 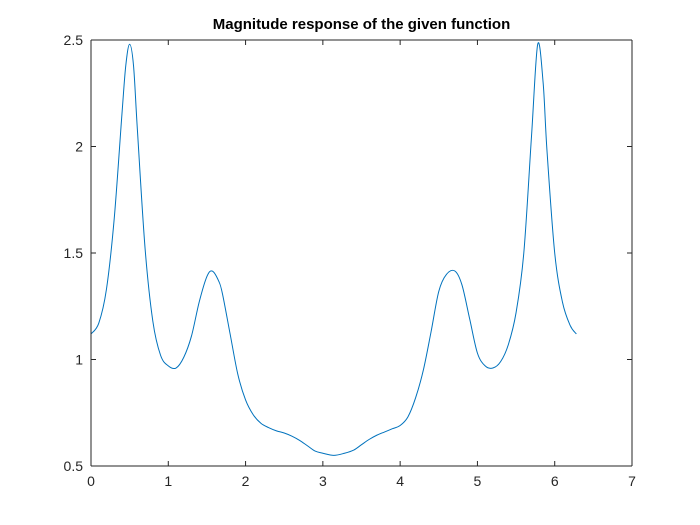 I want to click on x-tick-label: 3, so click(x=323, y=481).